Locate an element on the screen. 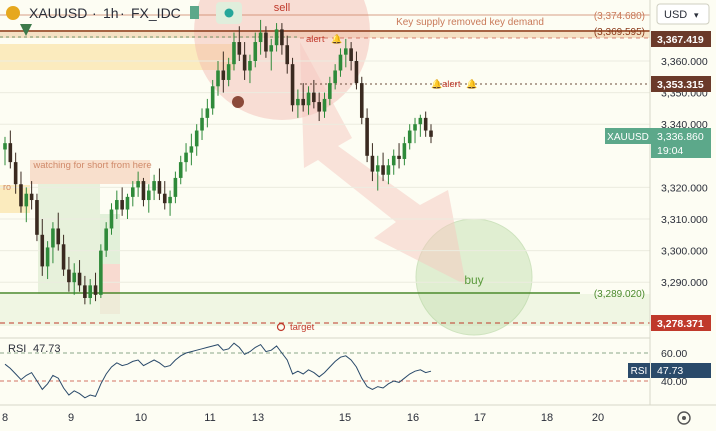 This screenshot has height=431, width=716. time-tick-label: 15 is located at coordinates (345, 418).